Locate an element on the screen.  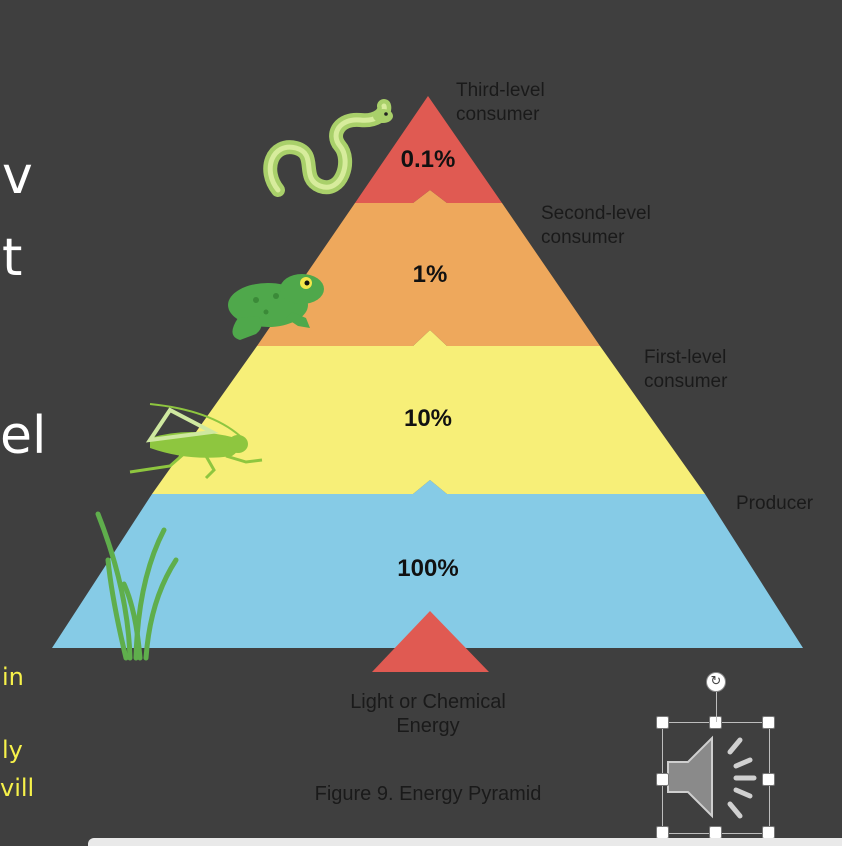
percent-third-level: 0.1% is located at coordinates (428, 159).